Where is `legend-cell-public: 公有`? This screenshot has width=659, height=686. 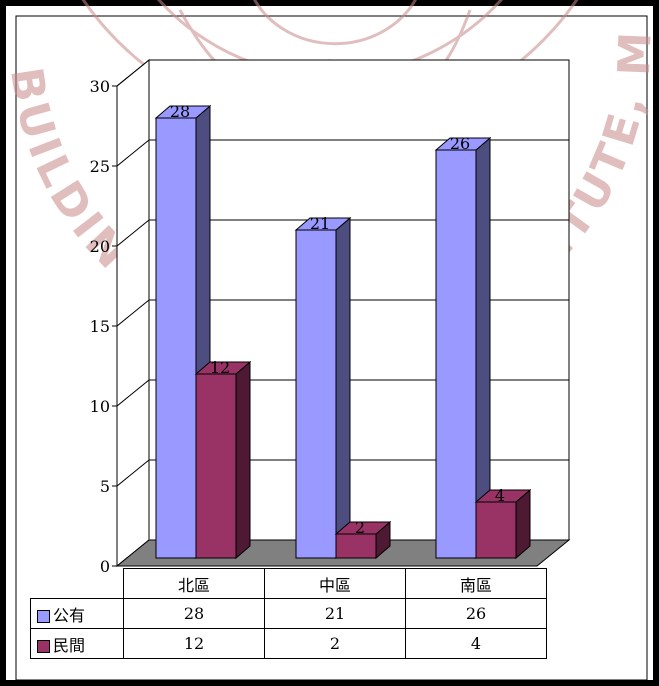
legend-cell-public: 公有 is located at coordinates (77, 613).